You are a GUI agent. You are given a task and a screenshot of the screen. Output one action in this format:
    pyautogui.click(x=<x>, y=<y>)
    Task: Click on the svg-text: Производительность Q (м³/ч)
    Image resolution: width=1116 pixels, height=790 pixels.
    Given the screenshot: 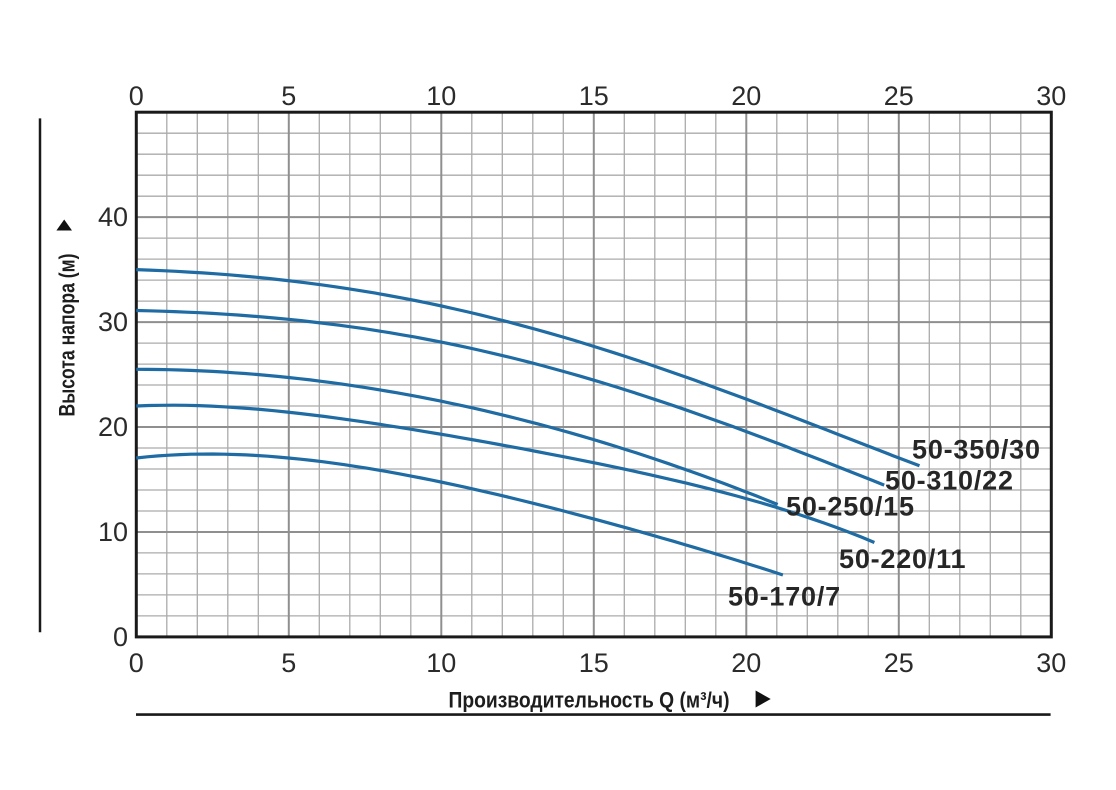 What is the action you would take?
    pyautogui.click(x=589, y=700)
    